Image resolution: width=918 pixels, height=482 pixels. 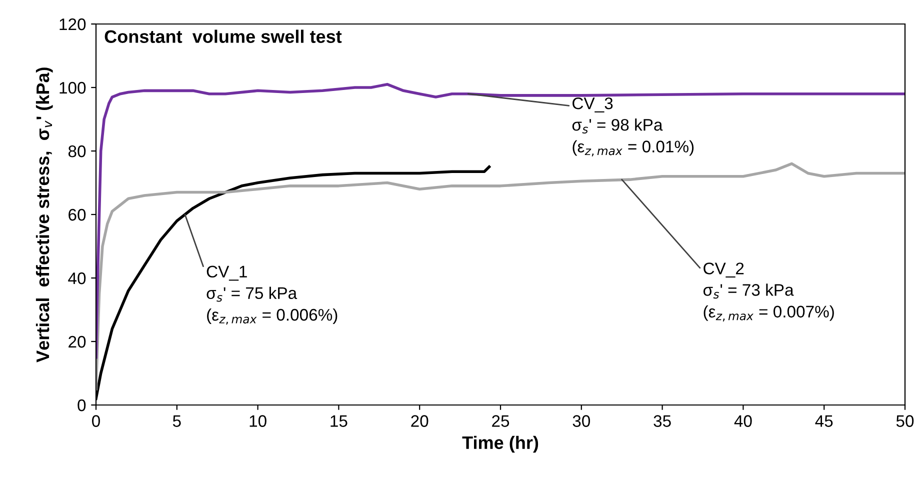 I want to click on x-tick-label: 45, so click(x=824, y=421).